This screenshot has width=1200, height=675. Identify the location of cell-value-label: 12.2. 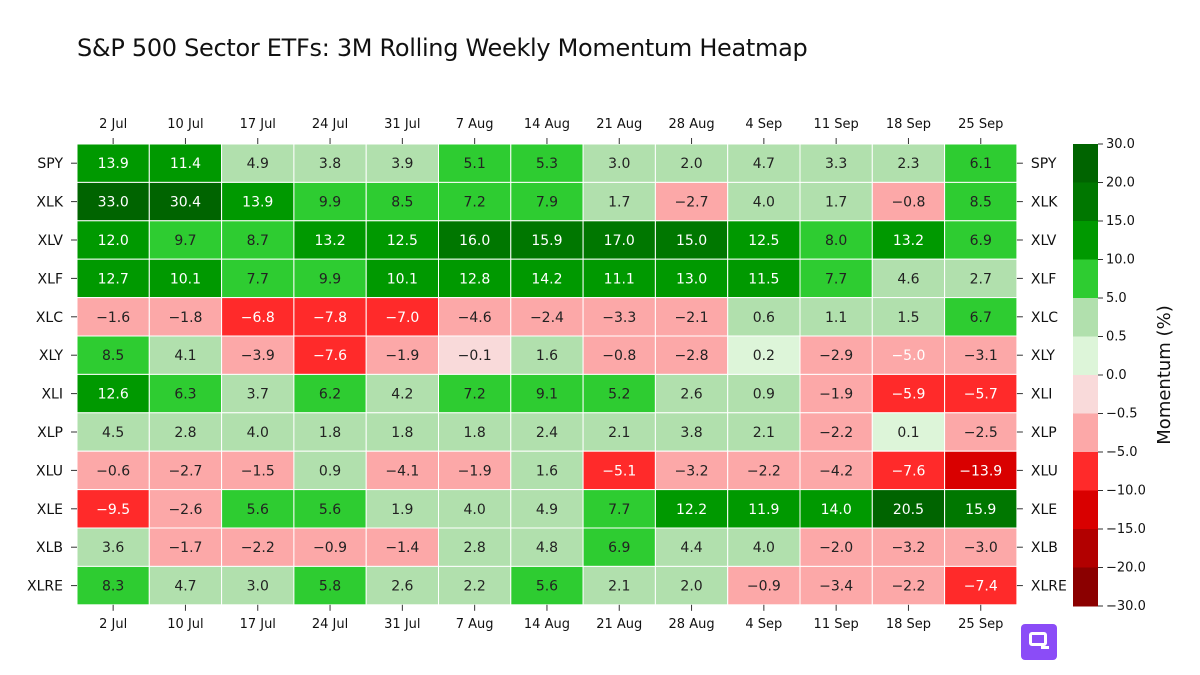
(691, 510).